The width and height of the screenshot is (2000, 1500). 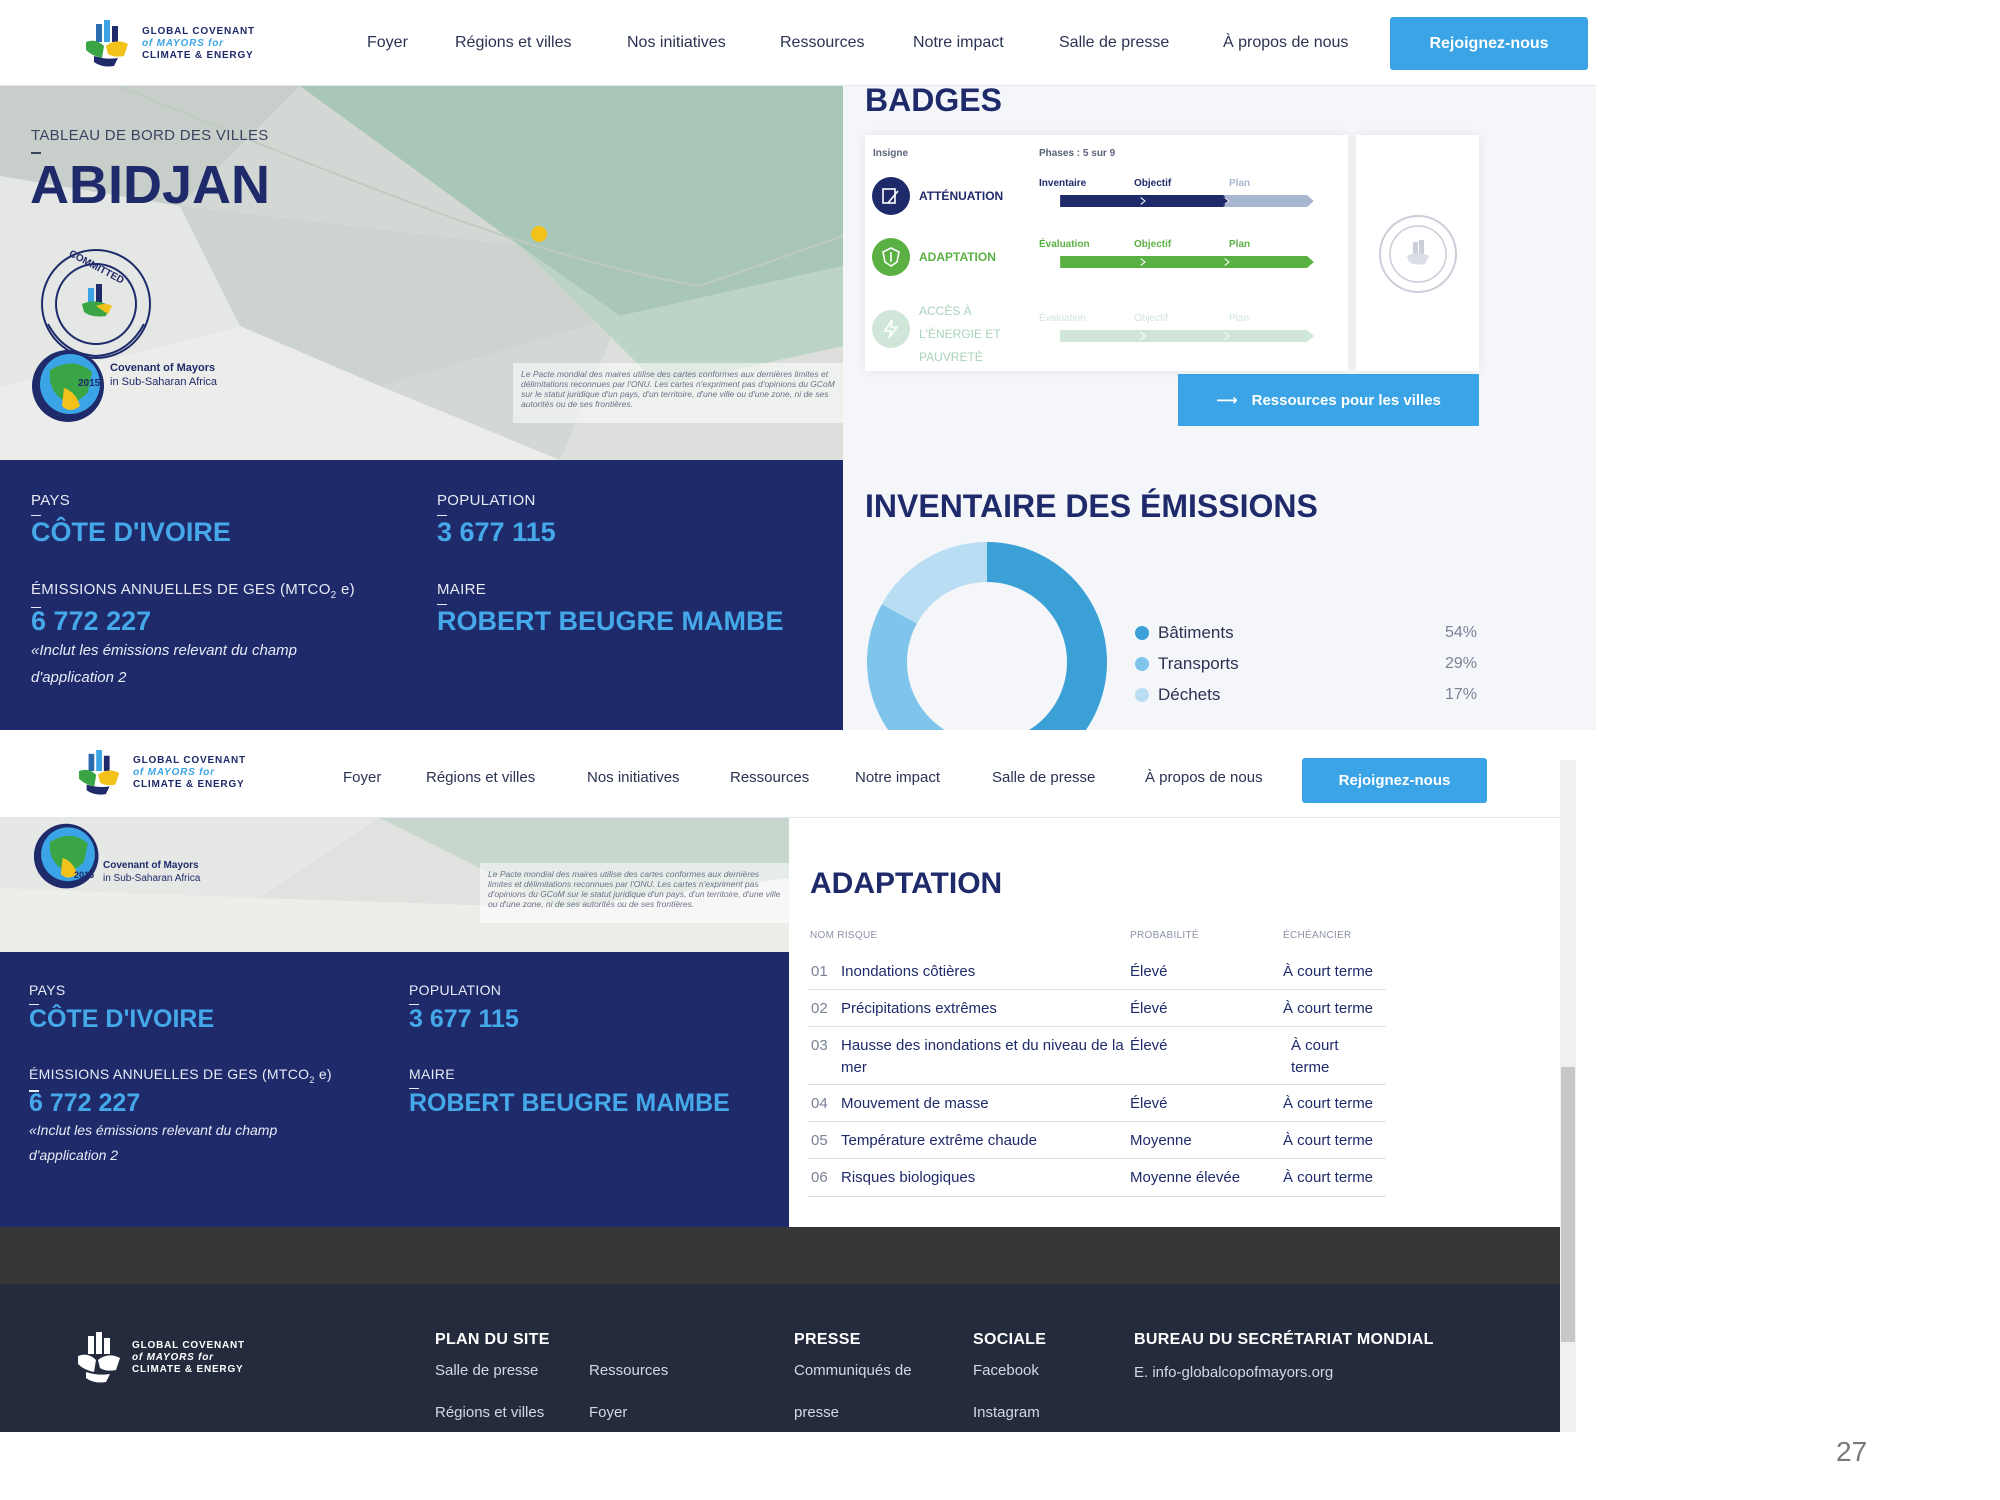 What do you see at coordinates (1568, 1204) in the screenshot?
I see `scrollbar-thumb` at bounding box center [1568, 1204].